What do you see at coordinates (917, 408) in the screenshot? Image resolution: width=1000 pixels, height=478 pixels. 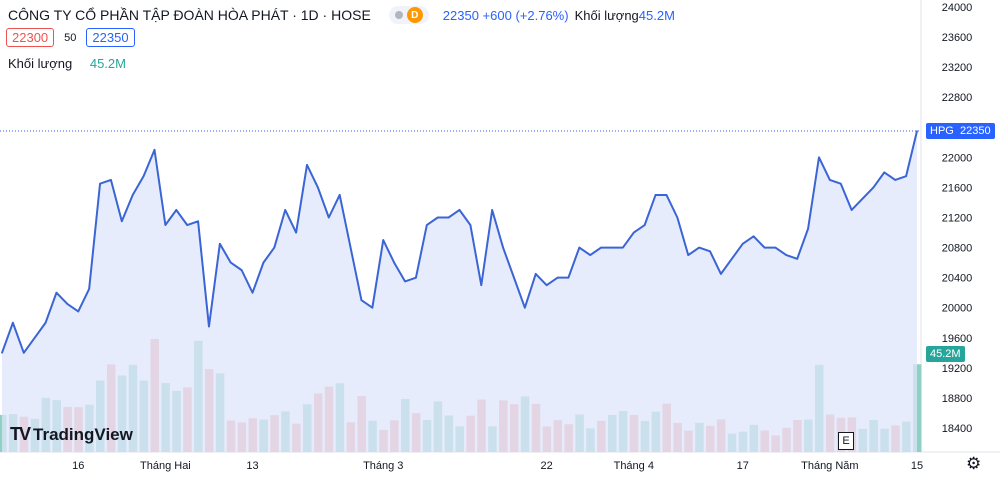 I see `volume-bar` at bounding box center [917, 408].